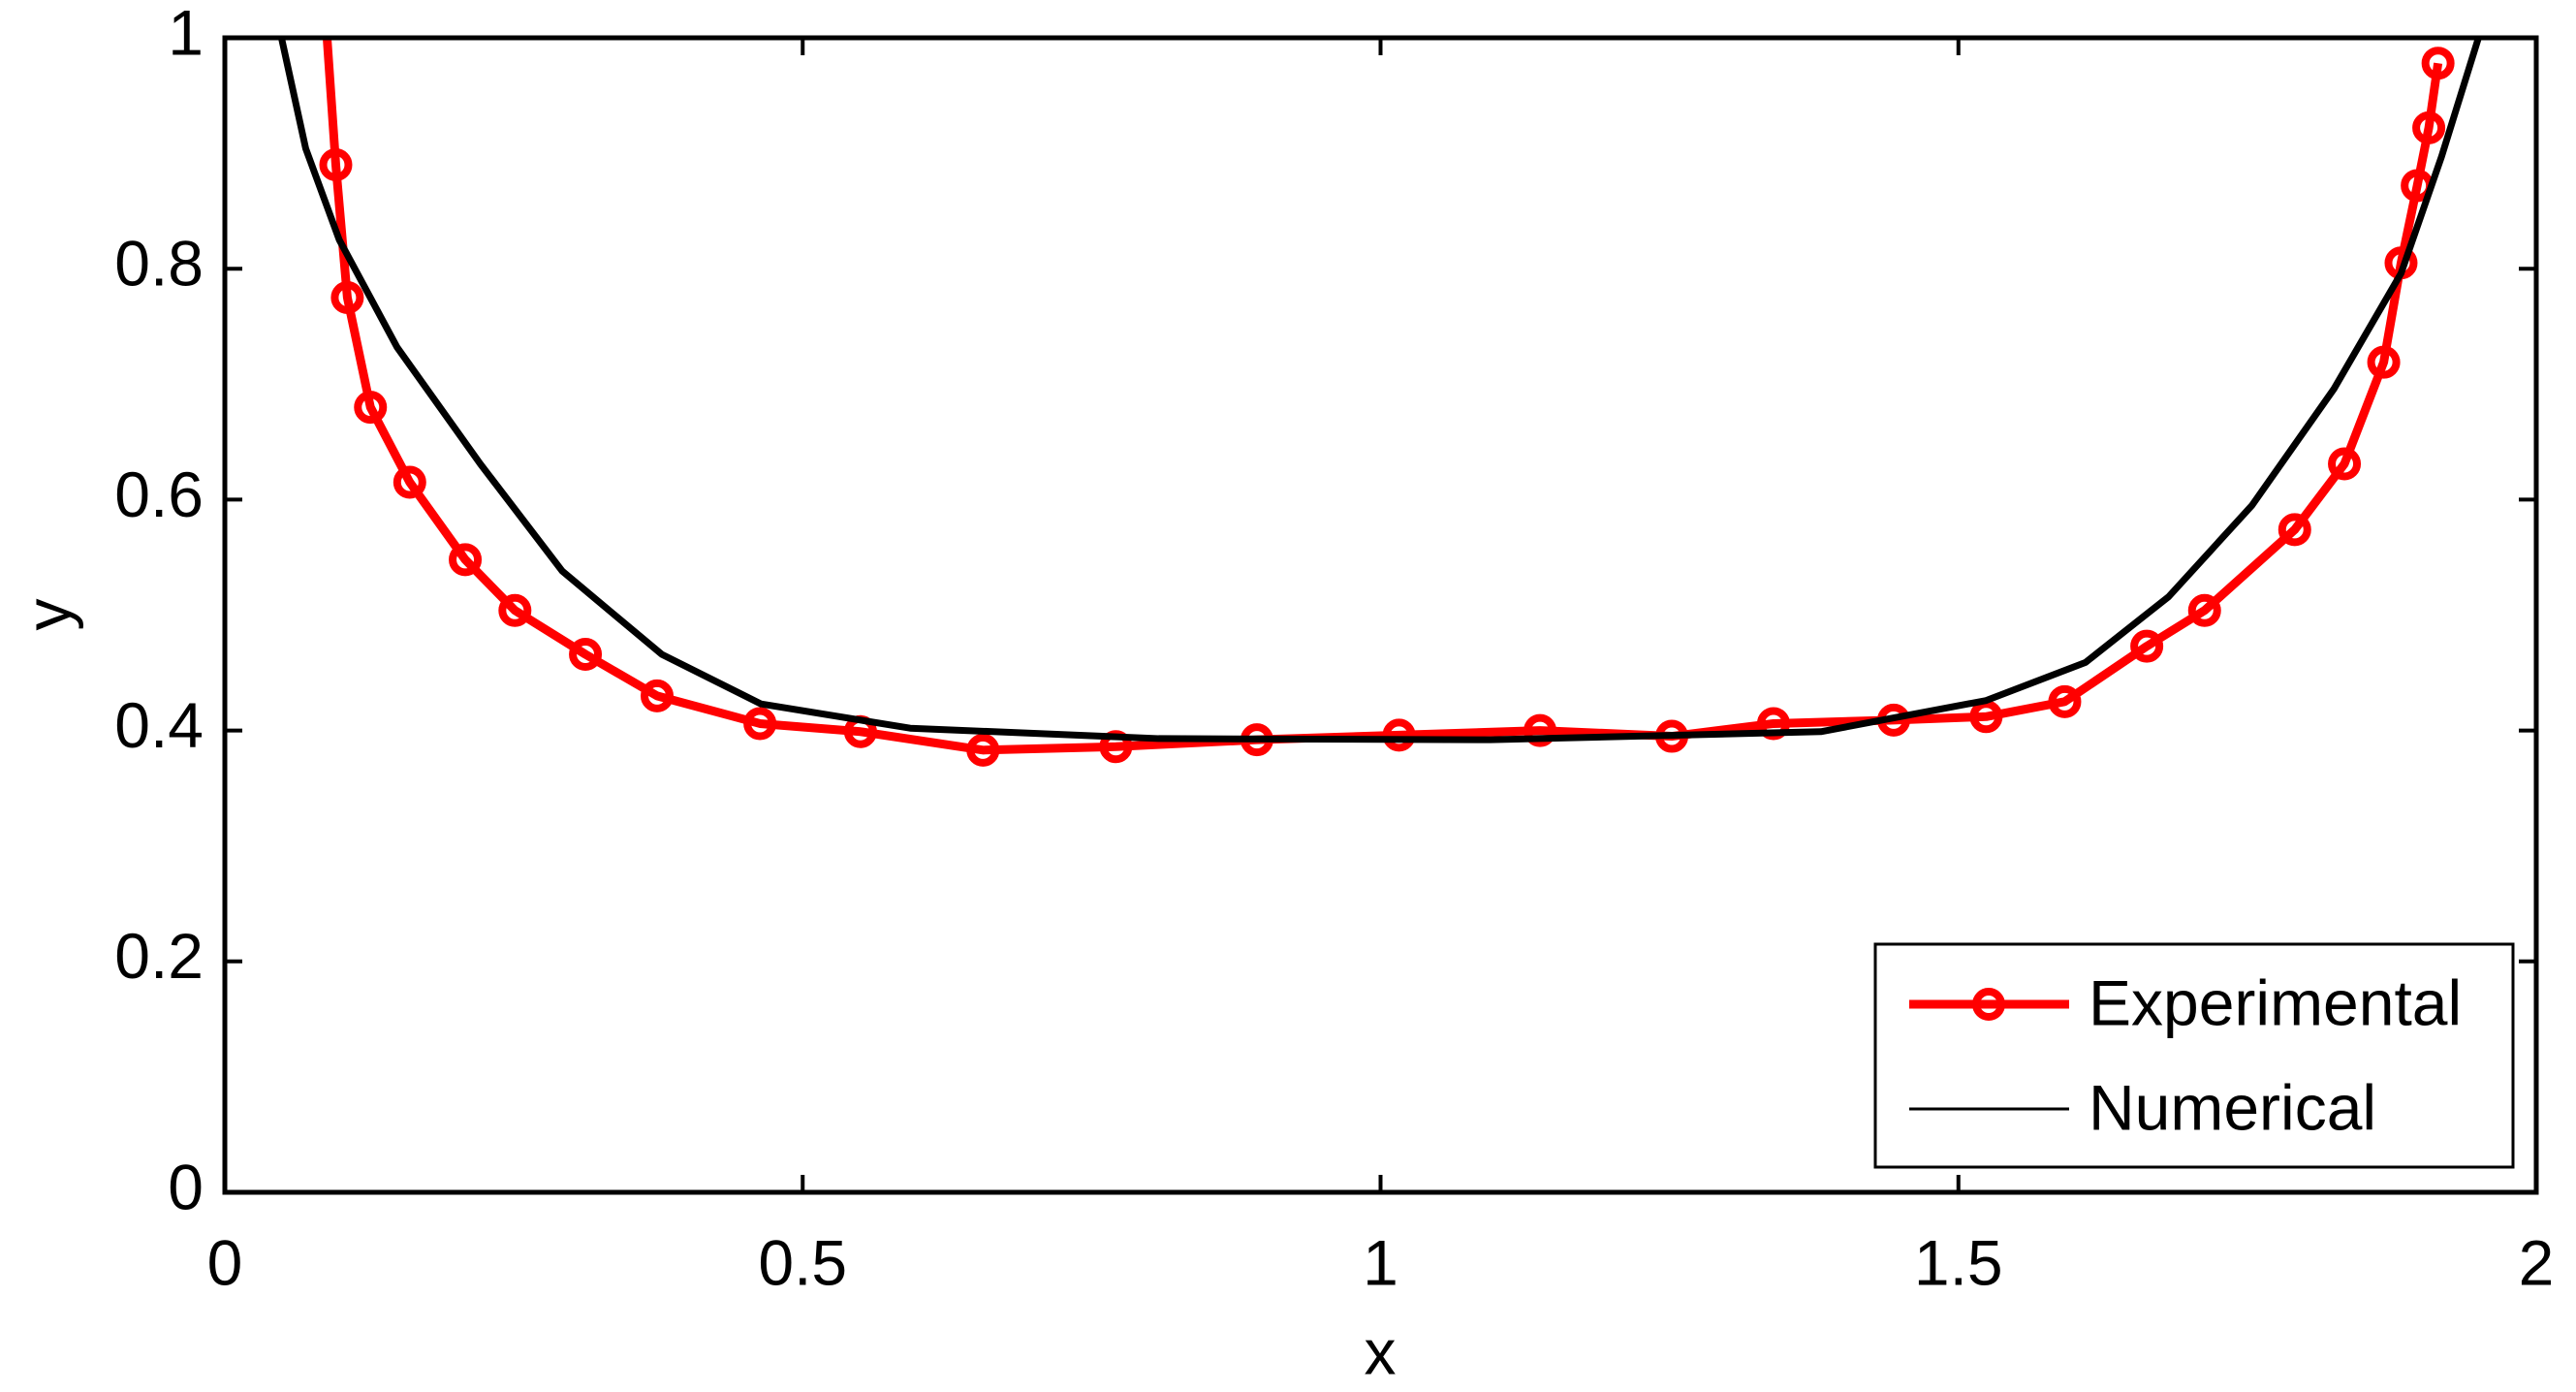  Describe the element at coordinates (186, 1186) in the screenshot. I see `y-tick-label: 0` at that location.